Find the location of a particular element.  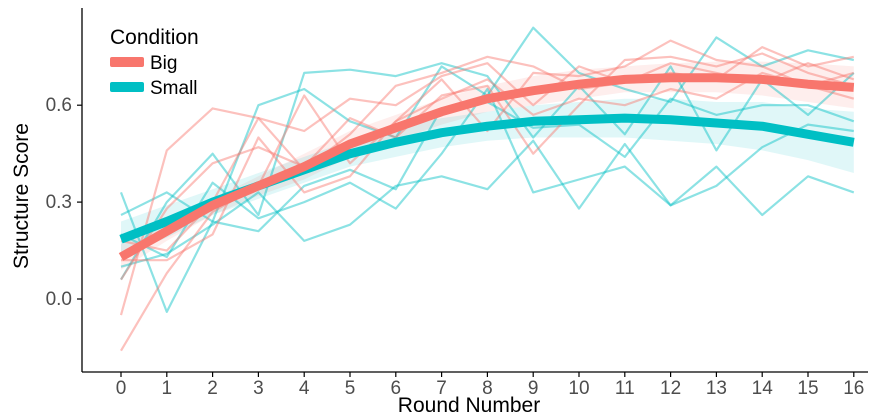

legend: Condition Big Small is located at coordinates (154, 62).